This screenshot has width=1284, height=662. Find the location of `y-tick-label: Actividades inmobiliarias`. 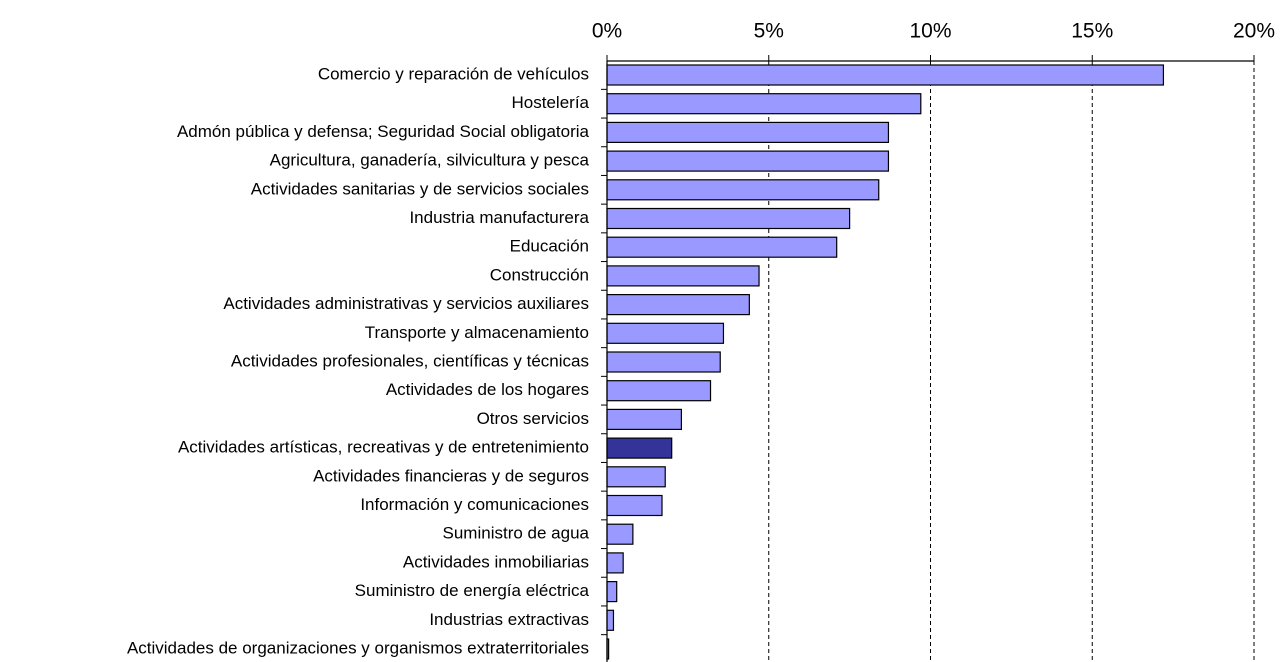

y-tick-label: Actividades inmobiliarias is located at coordinates (496, 561).